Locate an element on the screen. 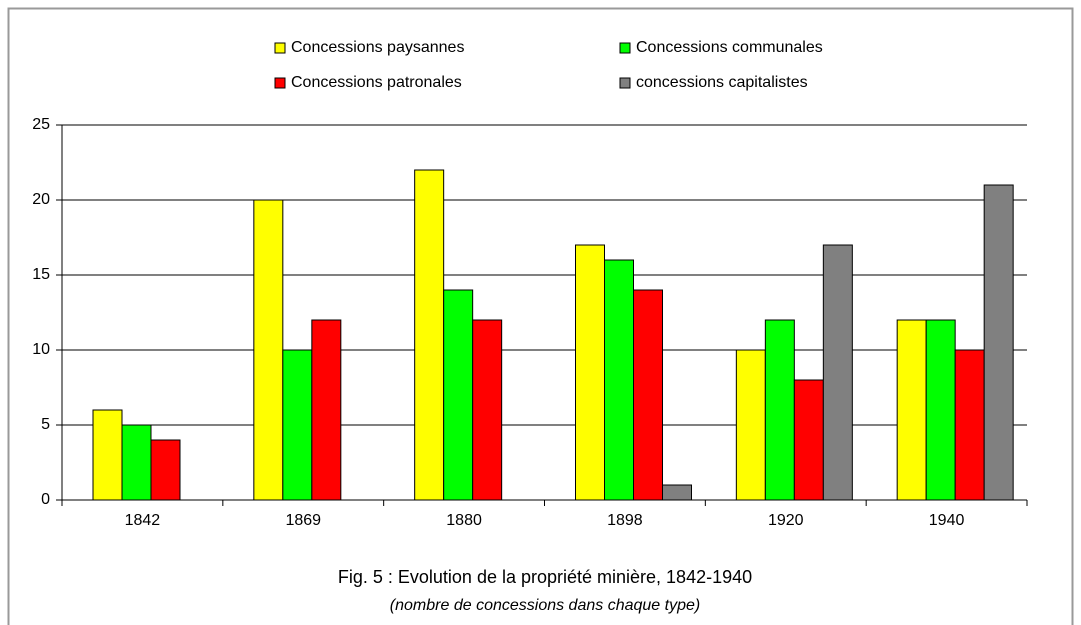 This screenshot has width=1081, height=625. chart-subtitle: (nombre de concessions dans chaque type) is located at coordinates (545, 605).